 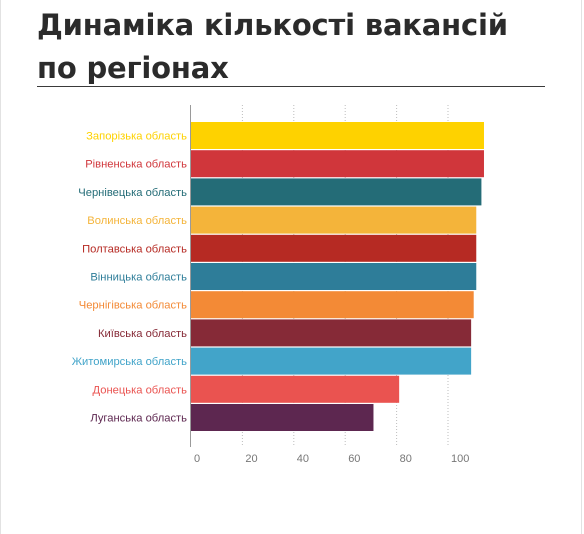 What do you see at coordinates (136, 165) in the screenshot?
I see `category-label: Рівненська область` at bounding box center [136, 165].